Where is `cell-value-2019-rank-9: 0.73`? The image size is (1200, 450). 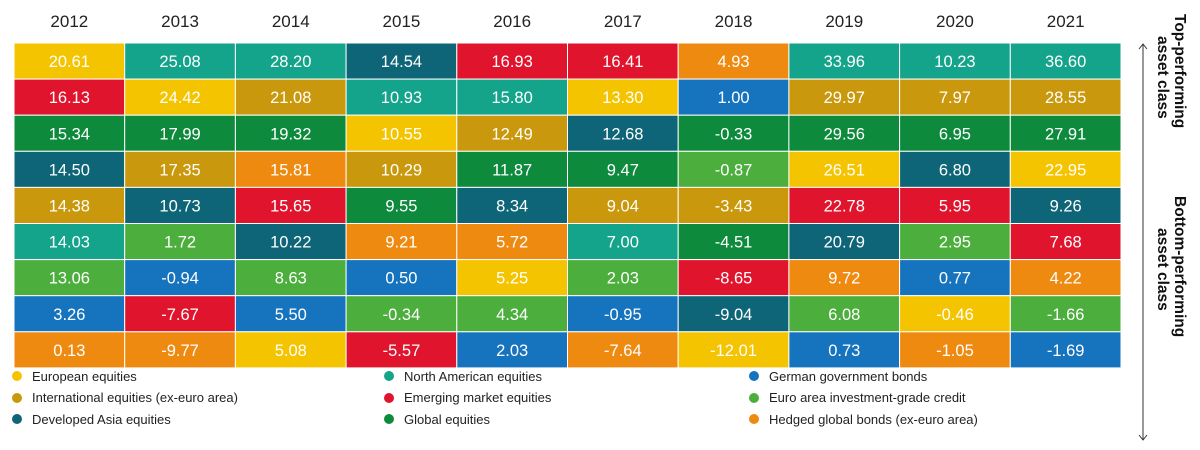
cell-value-2019-rank-9: 0.73 is located at coordinates (844, 351).